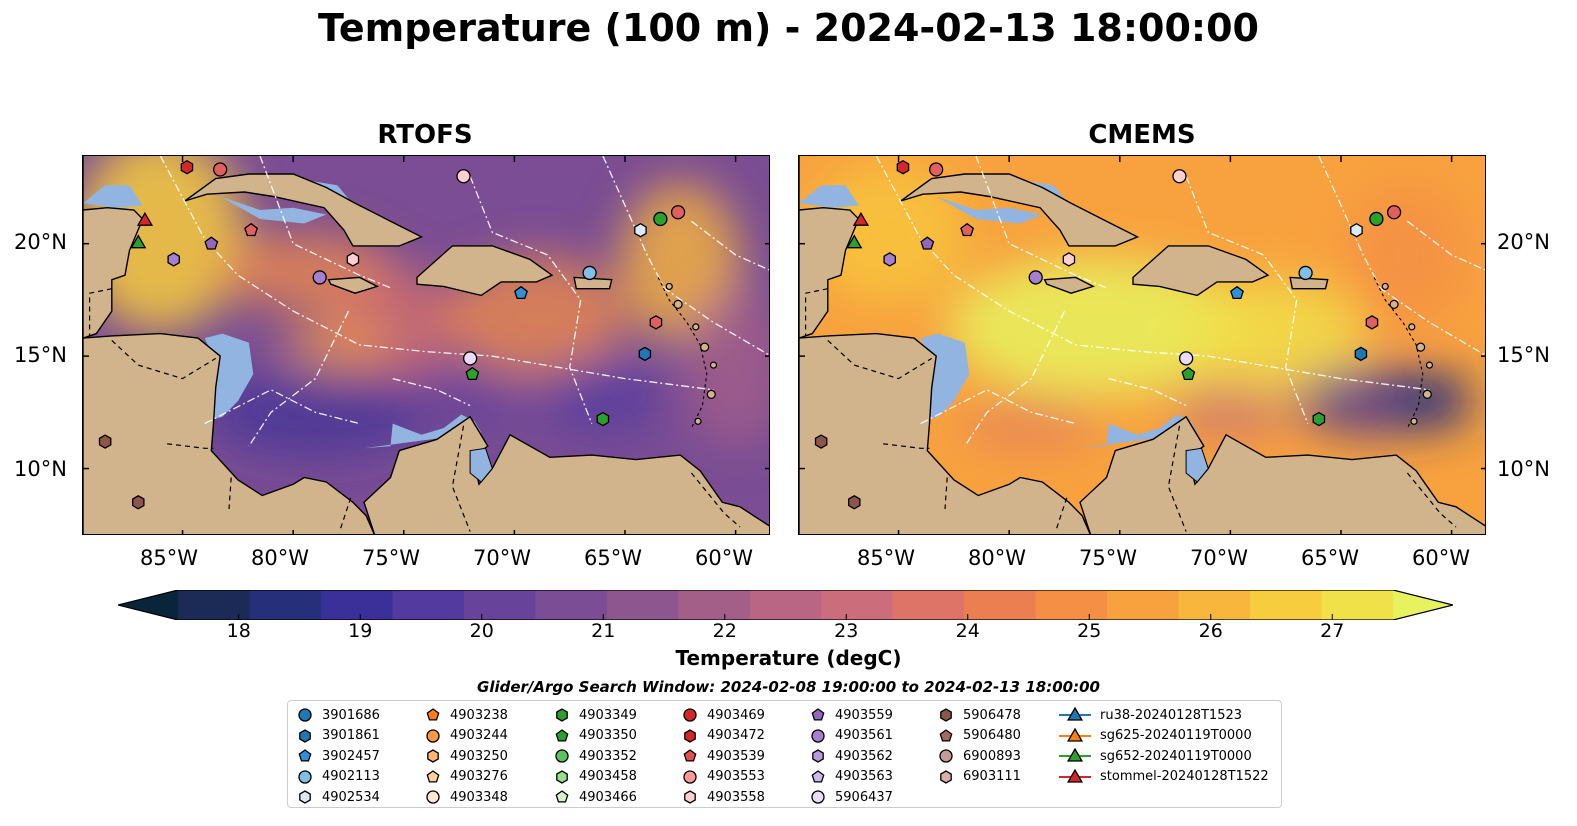 This screenshot has width=1577, height=826. What do you see at coordinates (1219, 558) in the screenshot?
I see `lon-tick-cmems-70: 70°W` at bounding box center [1219, 558].